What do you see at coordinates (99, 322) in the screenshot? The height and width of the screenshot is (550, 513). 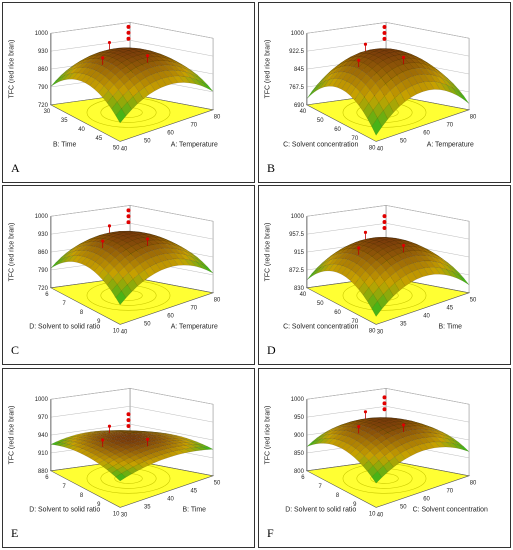 I see `y-tick-label: 9` at bounding box center [99, 322].